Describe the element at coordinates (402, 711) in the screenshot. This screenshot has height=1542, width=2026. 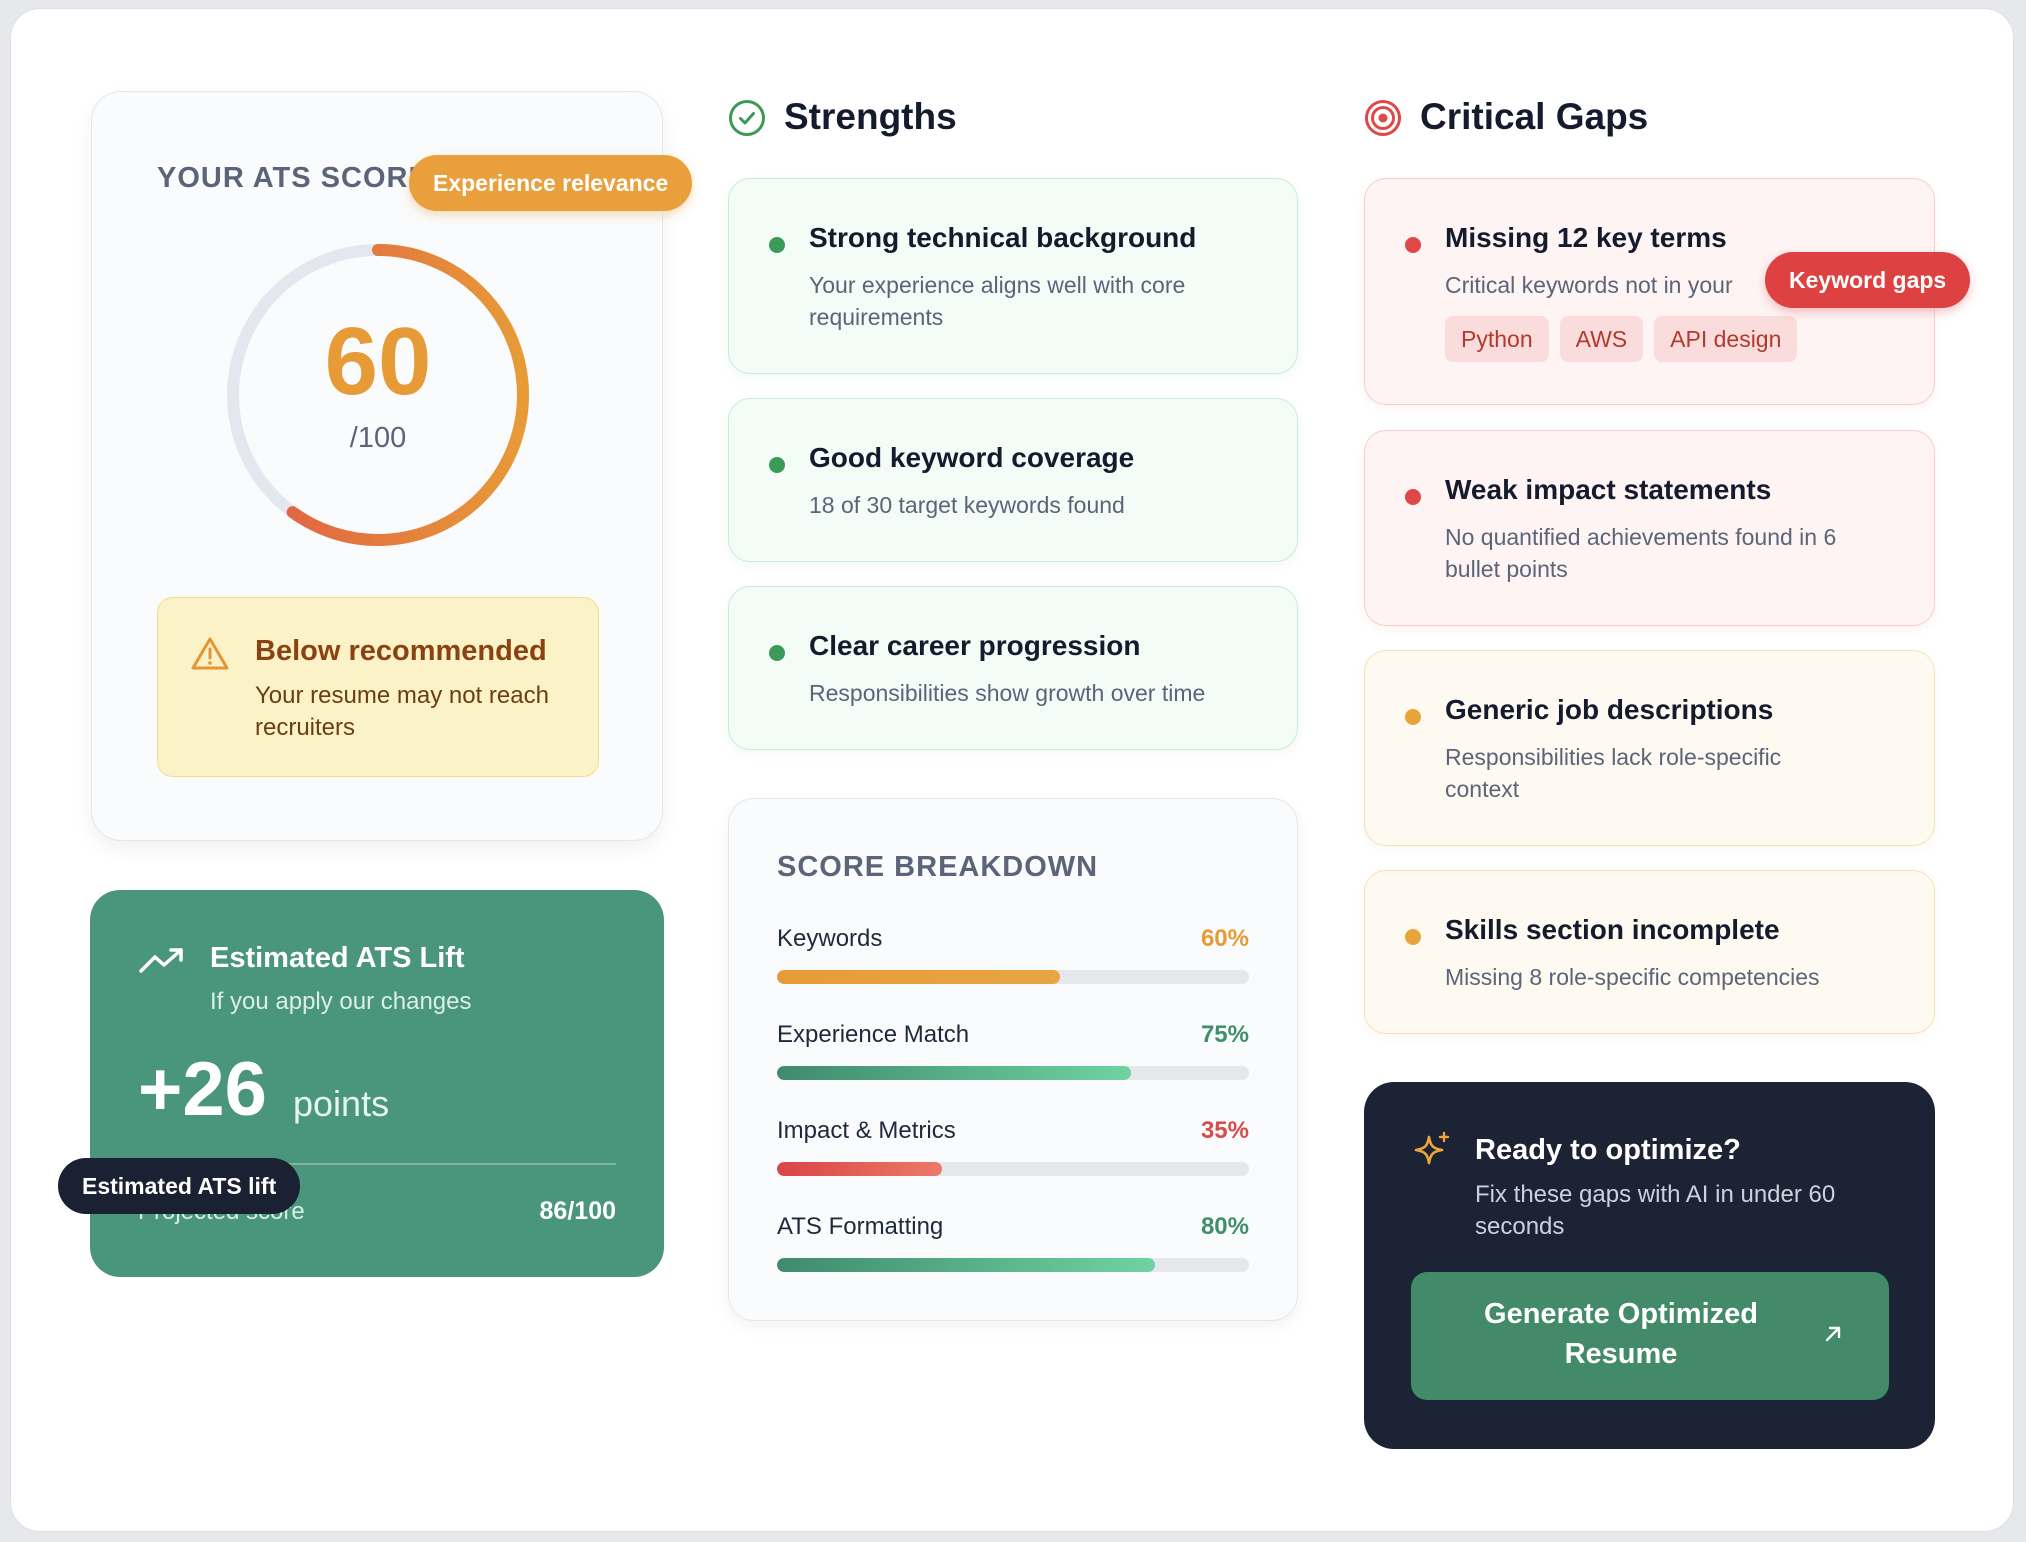
I see `alert-text: Your resume may not reach recruiters` at that location.